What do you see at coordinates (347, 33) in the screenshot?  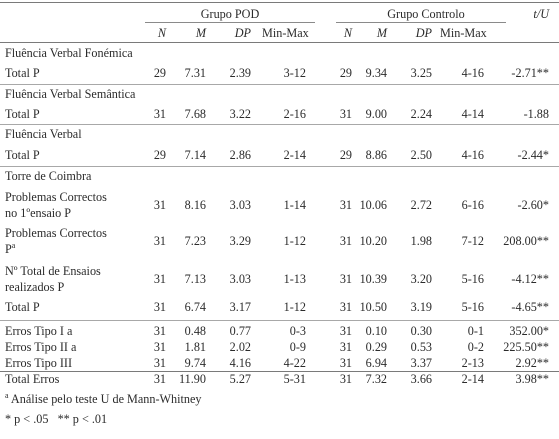 I see `ctrl-n-header: N` at bounding box center [347, 33].